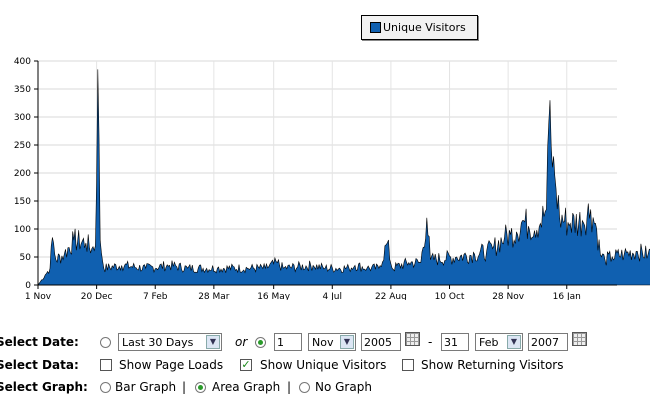 This screenshot has width=650, height=405. I want to click on no-graph-label: No Graph, so click(343, 387).